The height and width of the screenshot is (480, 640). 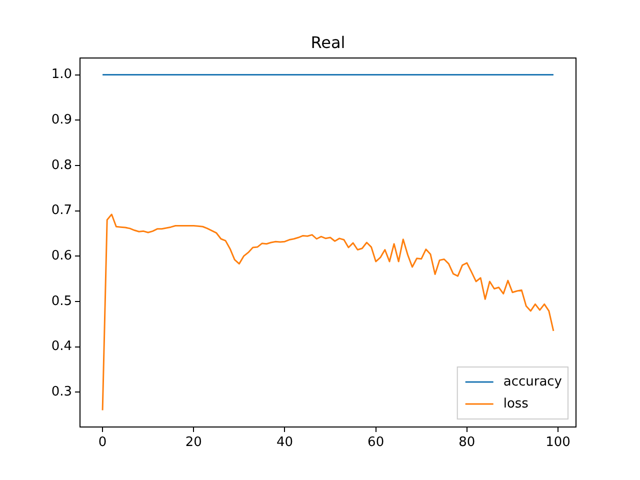 I want to click on y-tick-label: 0.3, so click(x=61, y=392).